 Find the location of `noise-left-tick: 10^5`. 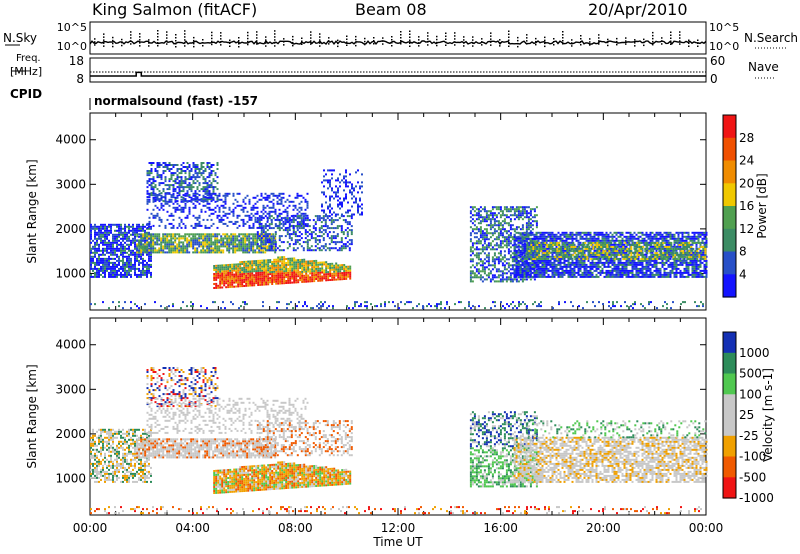

noise-left-tick: 10^5 is located at coordinates (72, 27).